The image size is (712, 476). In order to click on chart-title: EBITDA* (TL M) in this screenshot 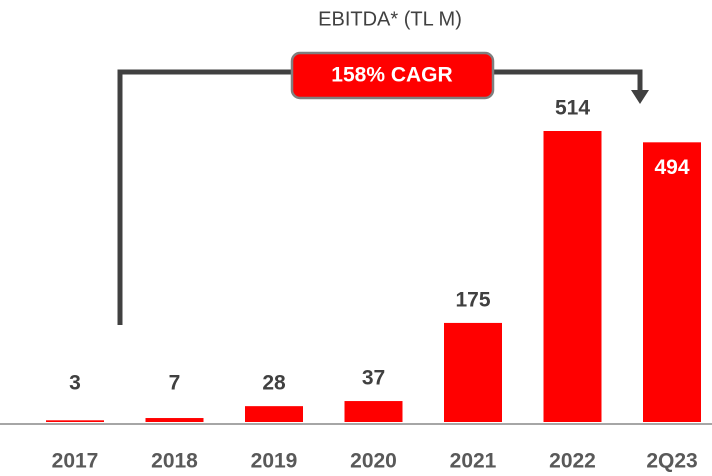, I will do `click(390, 19)`.